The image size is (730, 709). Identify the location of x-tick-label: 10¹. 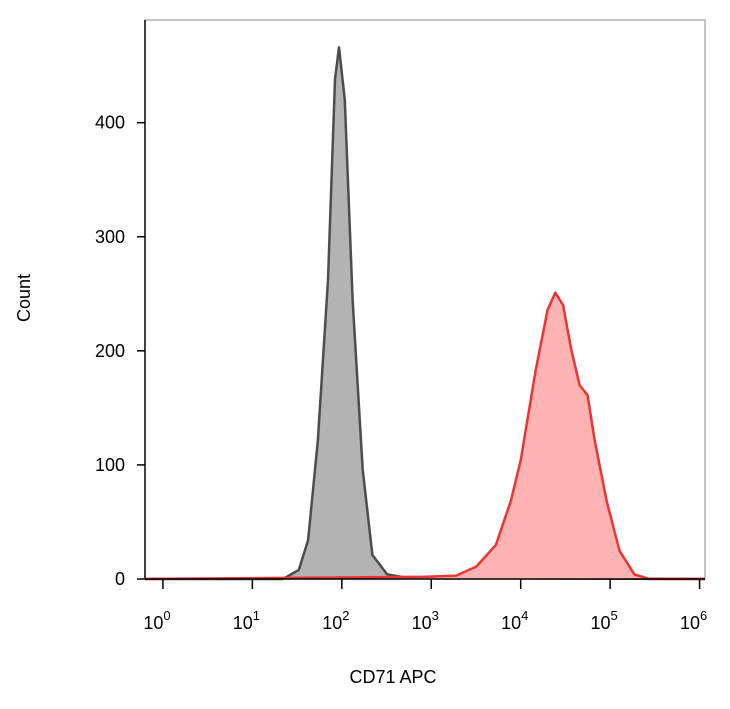
(246, 620).